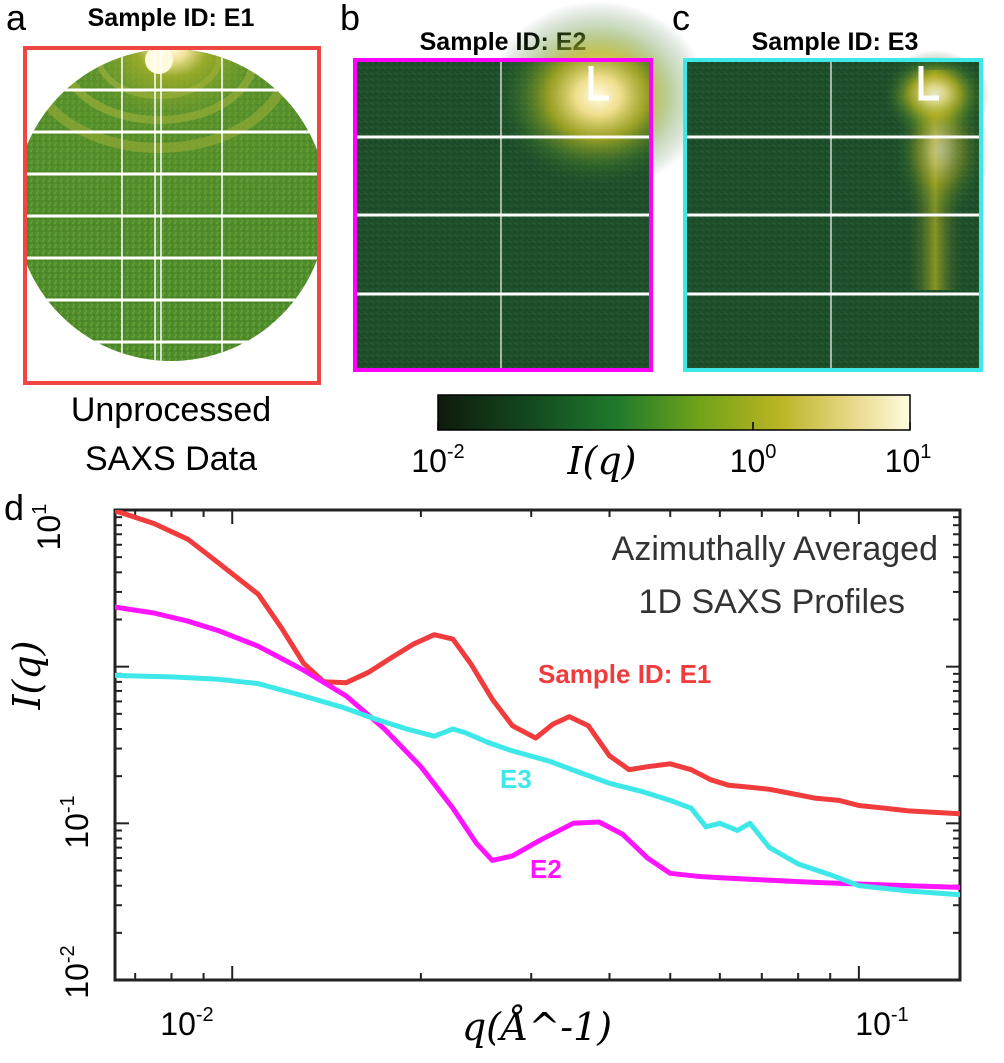  I want to click on plot-annotation-line2: 1D SAXS Profiles, so click(772, 602).